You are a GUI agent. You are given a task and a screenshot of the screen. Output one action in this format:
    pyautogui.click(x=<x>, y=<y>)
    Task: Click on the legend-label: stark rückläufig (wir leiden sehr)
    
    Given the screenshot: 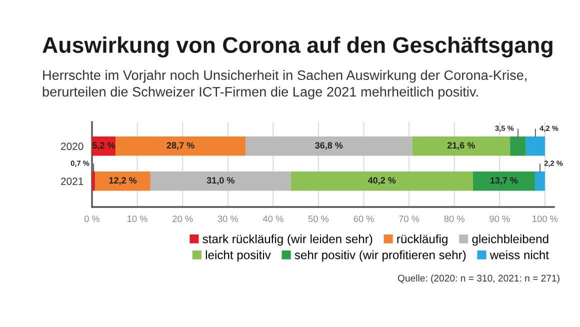 What is the action you would take?
    pyautogui.click(x=287, y=240)
    